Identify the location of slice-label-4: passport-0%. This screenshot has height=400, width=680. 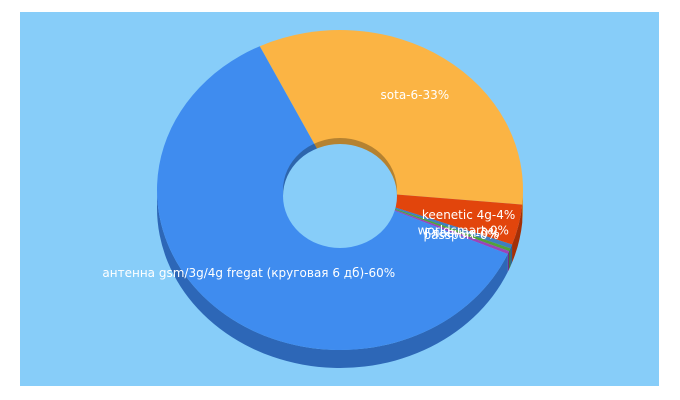
(461, 235).